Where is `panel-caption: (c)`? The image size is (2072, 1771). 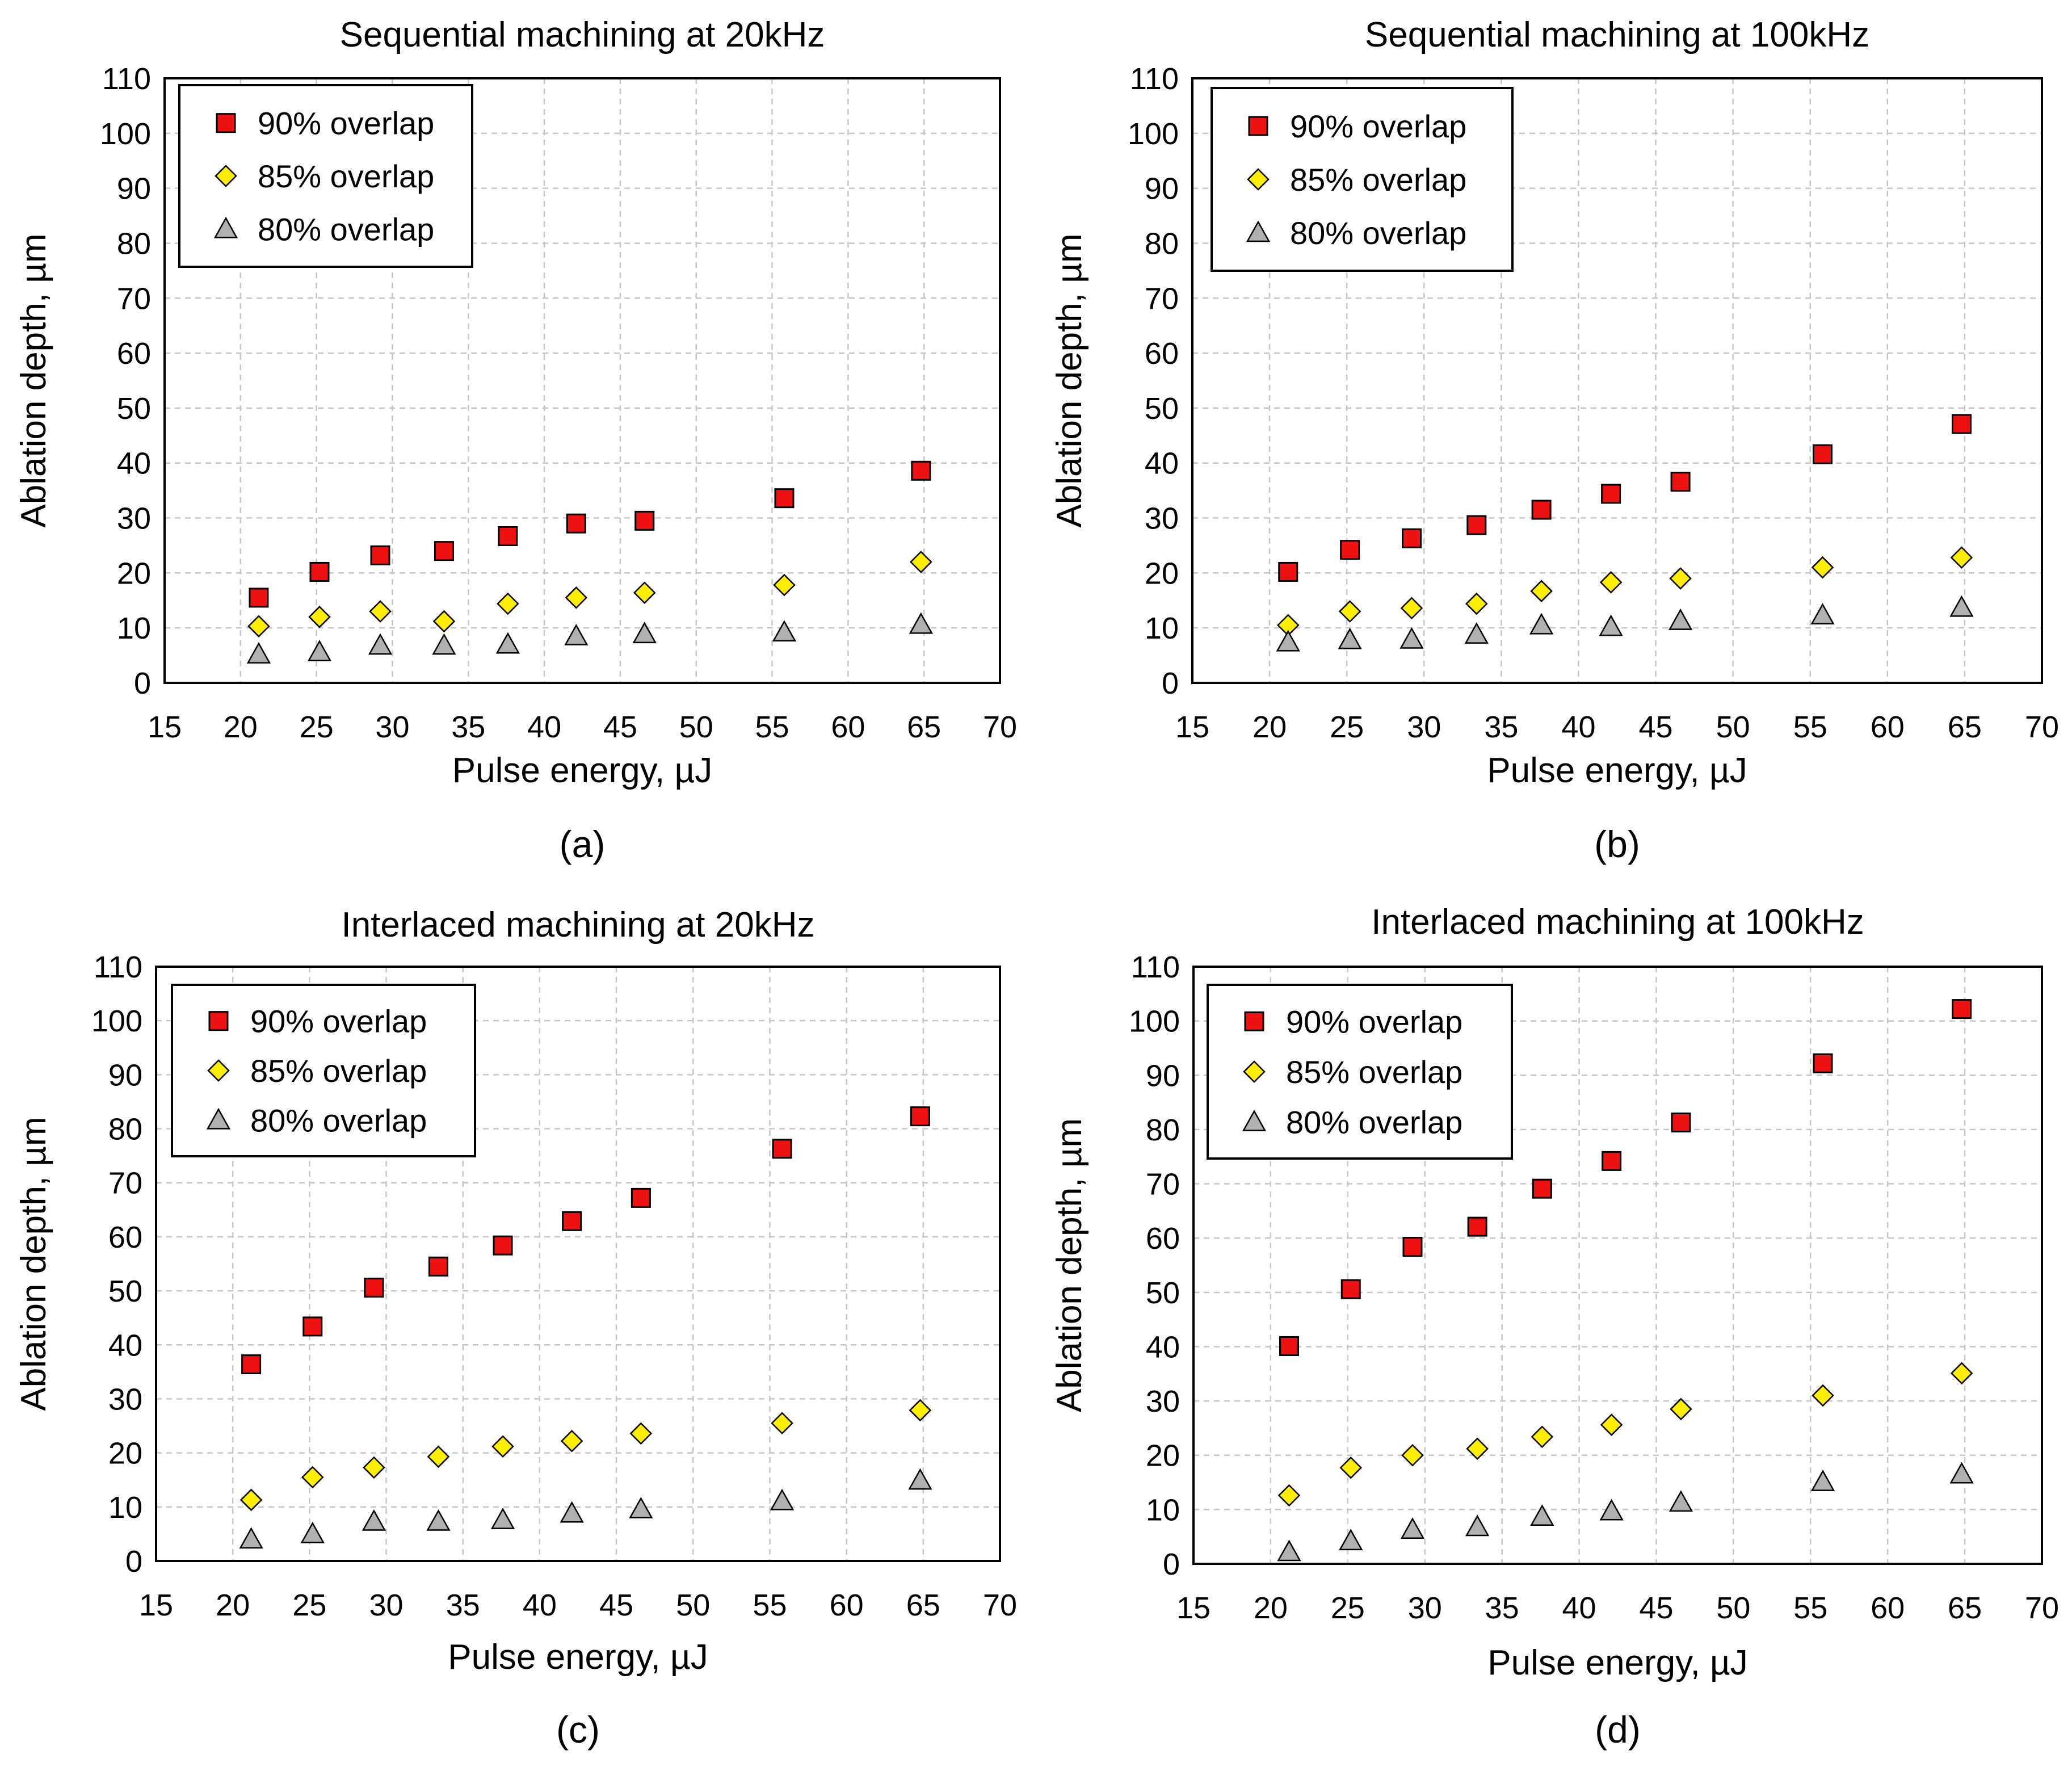 panel-caption: (c) is located at coordinates (578, 1730).